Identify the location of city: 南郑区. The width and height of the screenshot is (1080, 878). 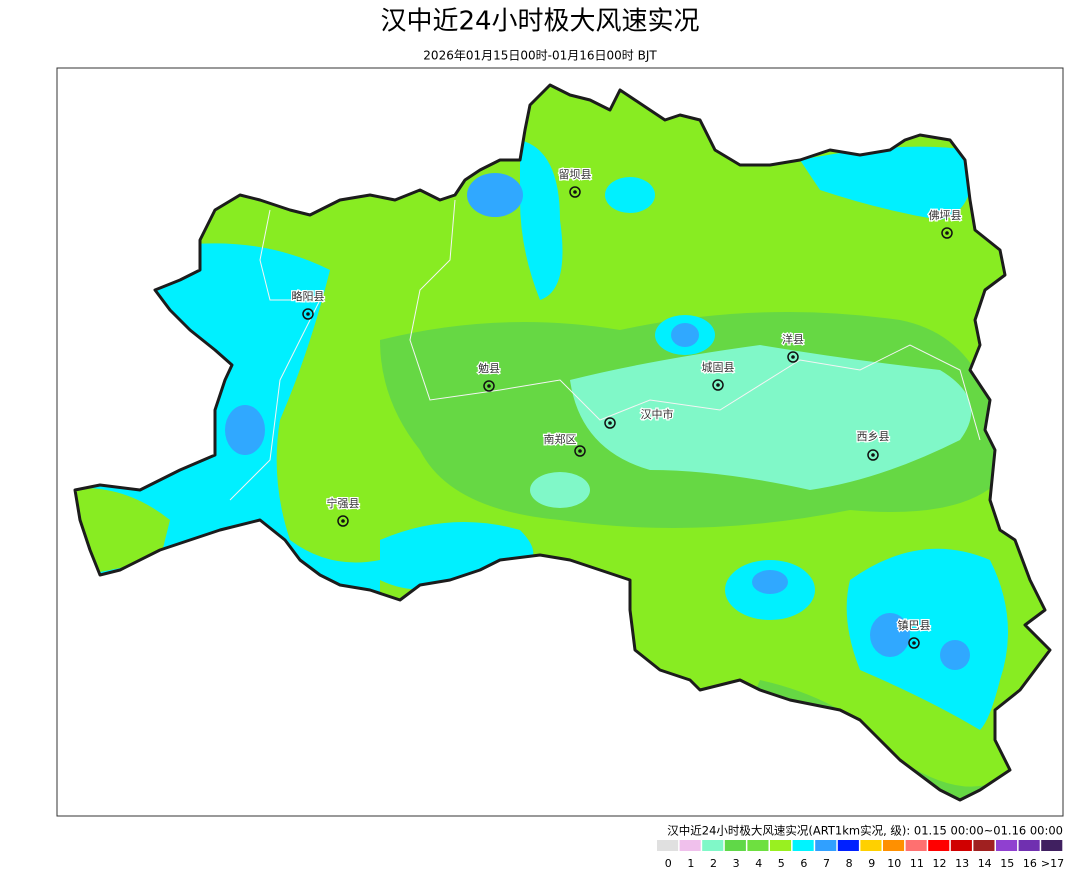
(564, 444).